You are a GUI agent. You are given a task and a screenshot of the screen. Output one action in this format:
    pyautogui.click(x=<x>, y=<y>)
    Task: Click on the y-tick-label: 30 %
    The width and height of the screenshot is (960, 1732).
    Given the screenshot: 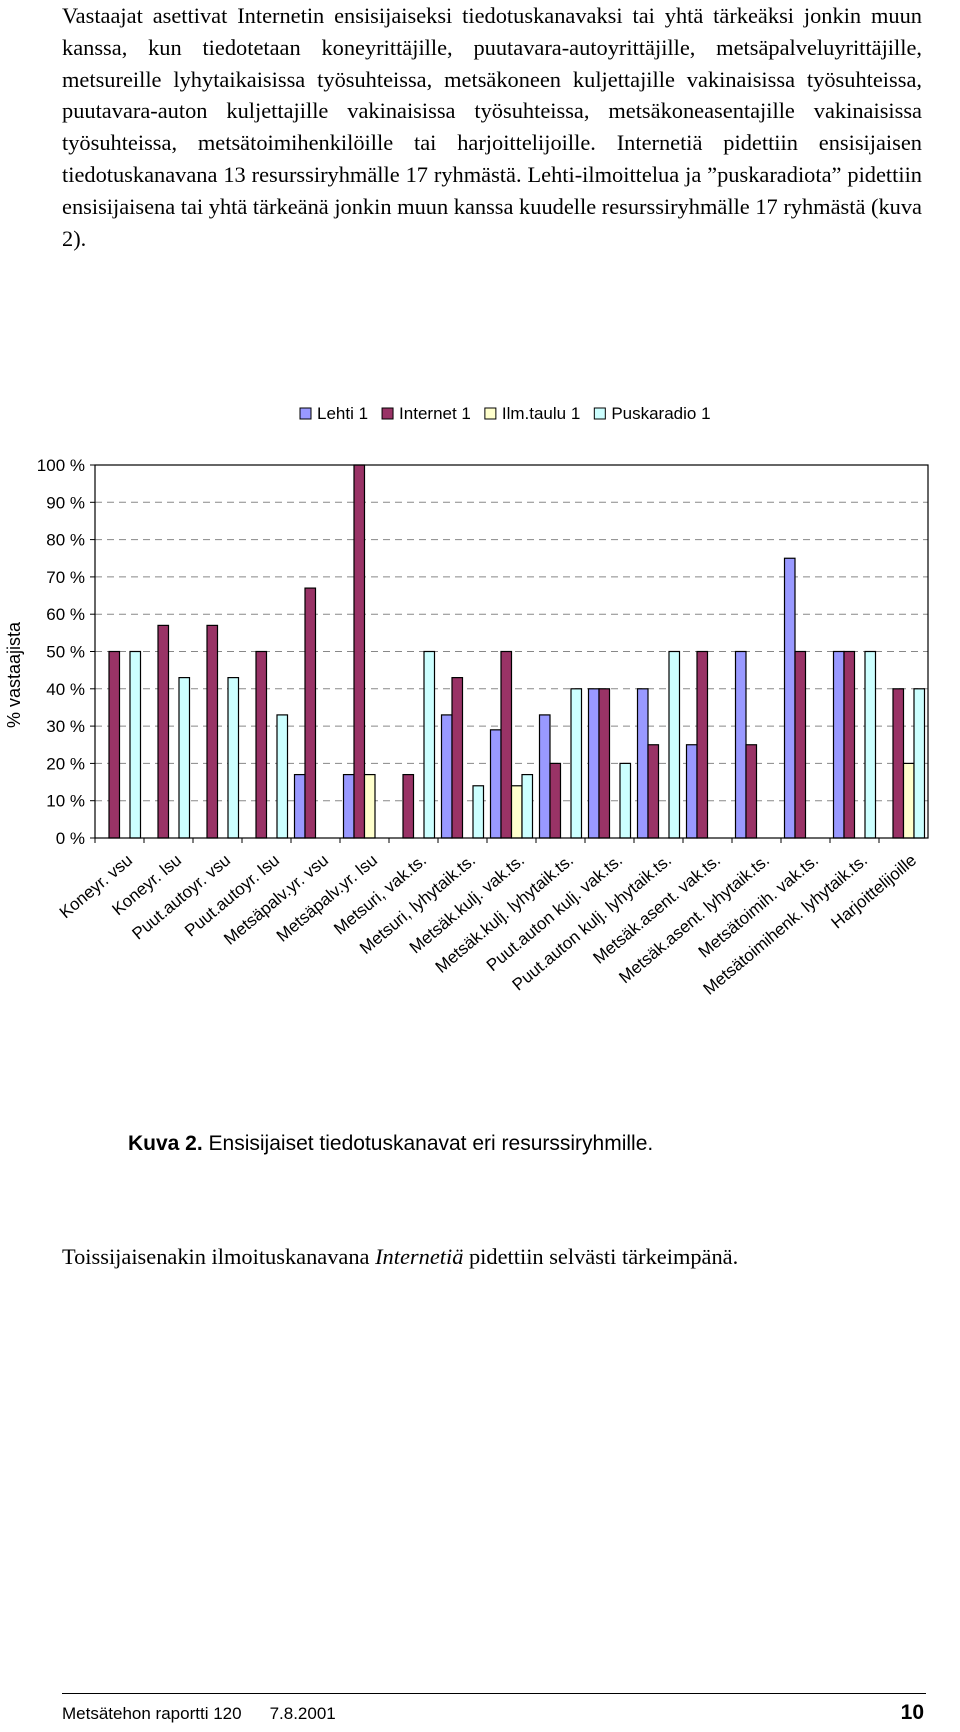 What is the action you would take?
    pyautogui.click(x=65, y=726)
    